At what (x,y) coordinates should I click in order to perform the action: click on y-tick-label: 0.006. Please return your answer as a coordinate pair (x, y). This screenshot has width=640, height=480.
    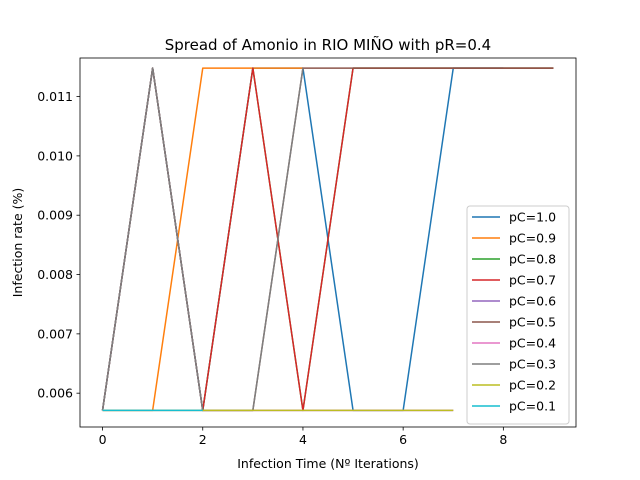
    Looking at the image, I should click on (55, 393).